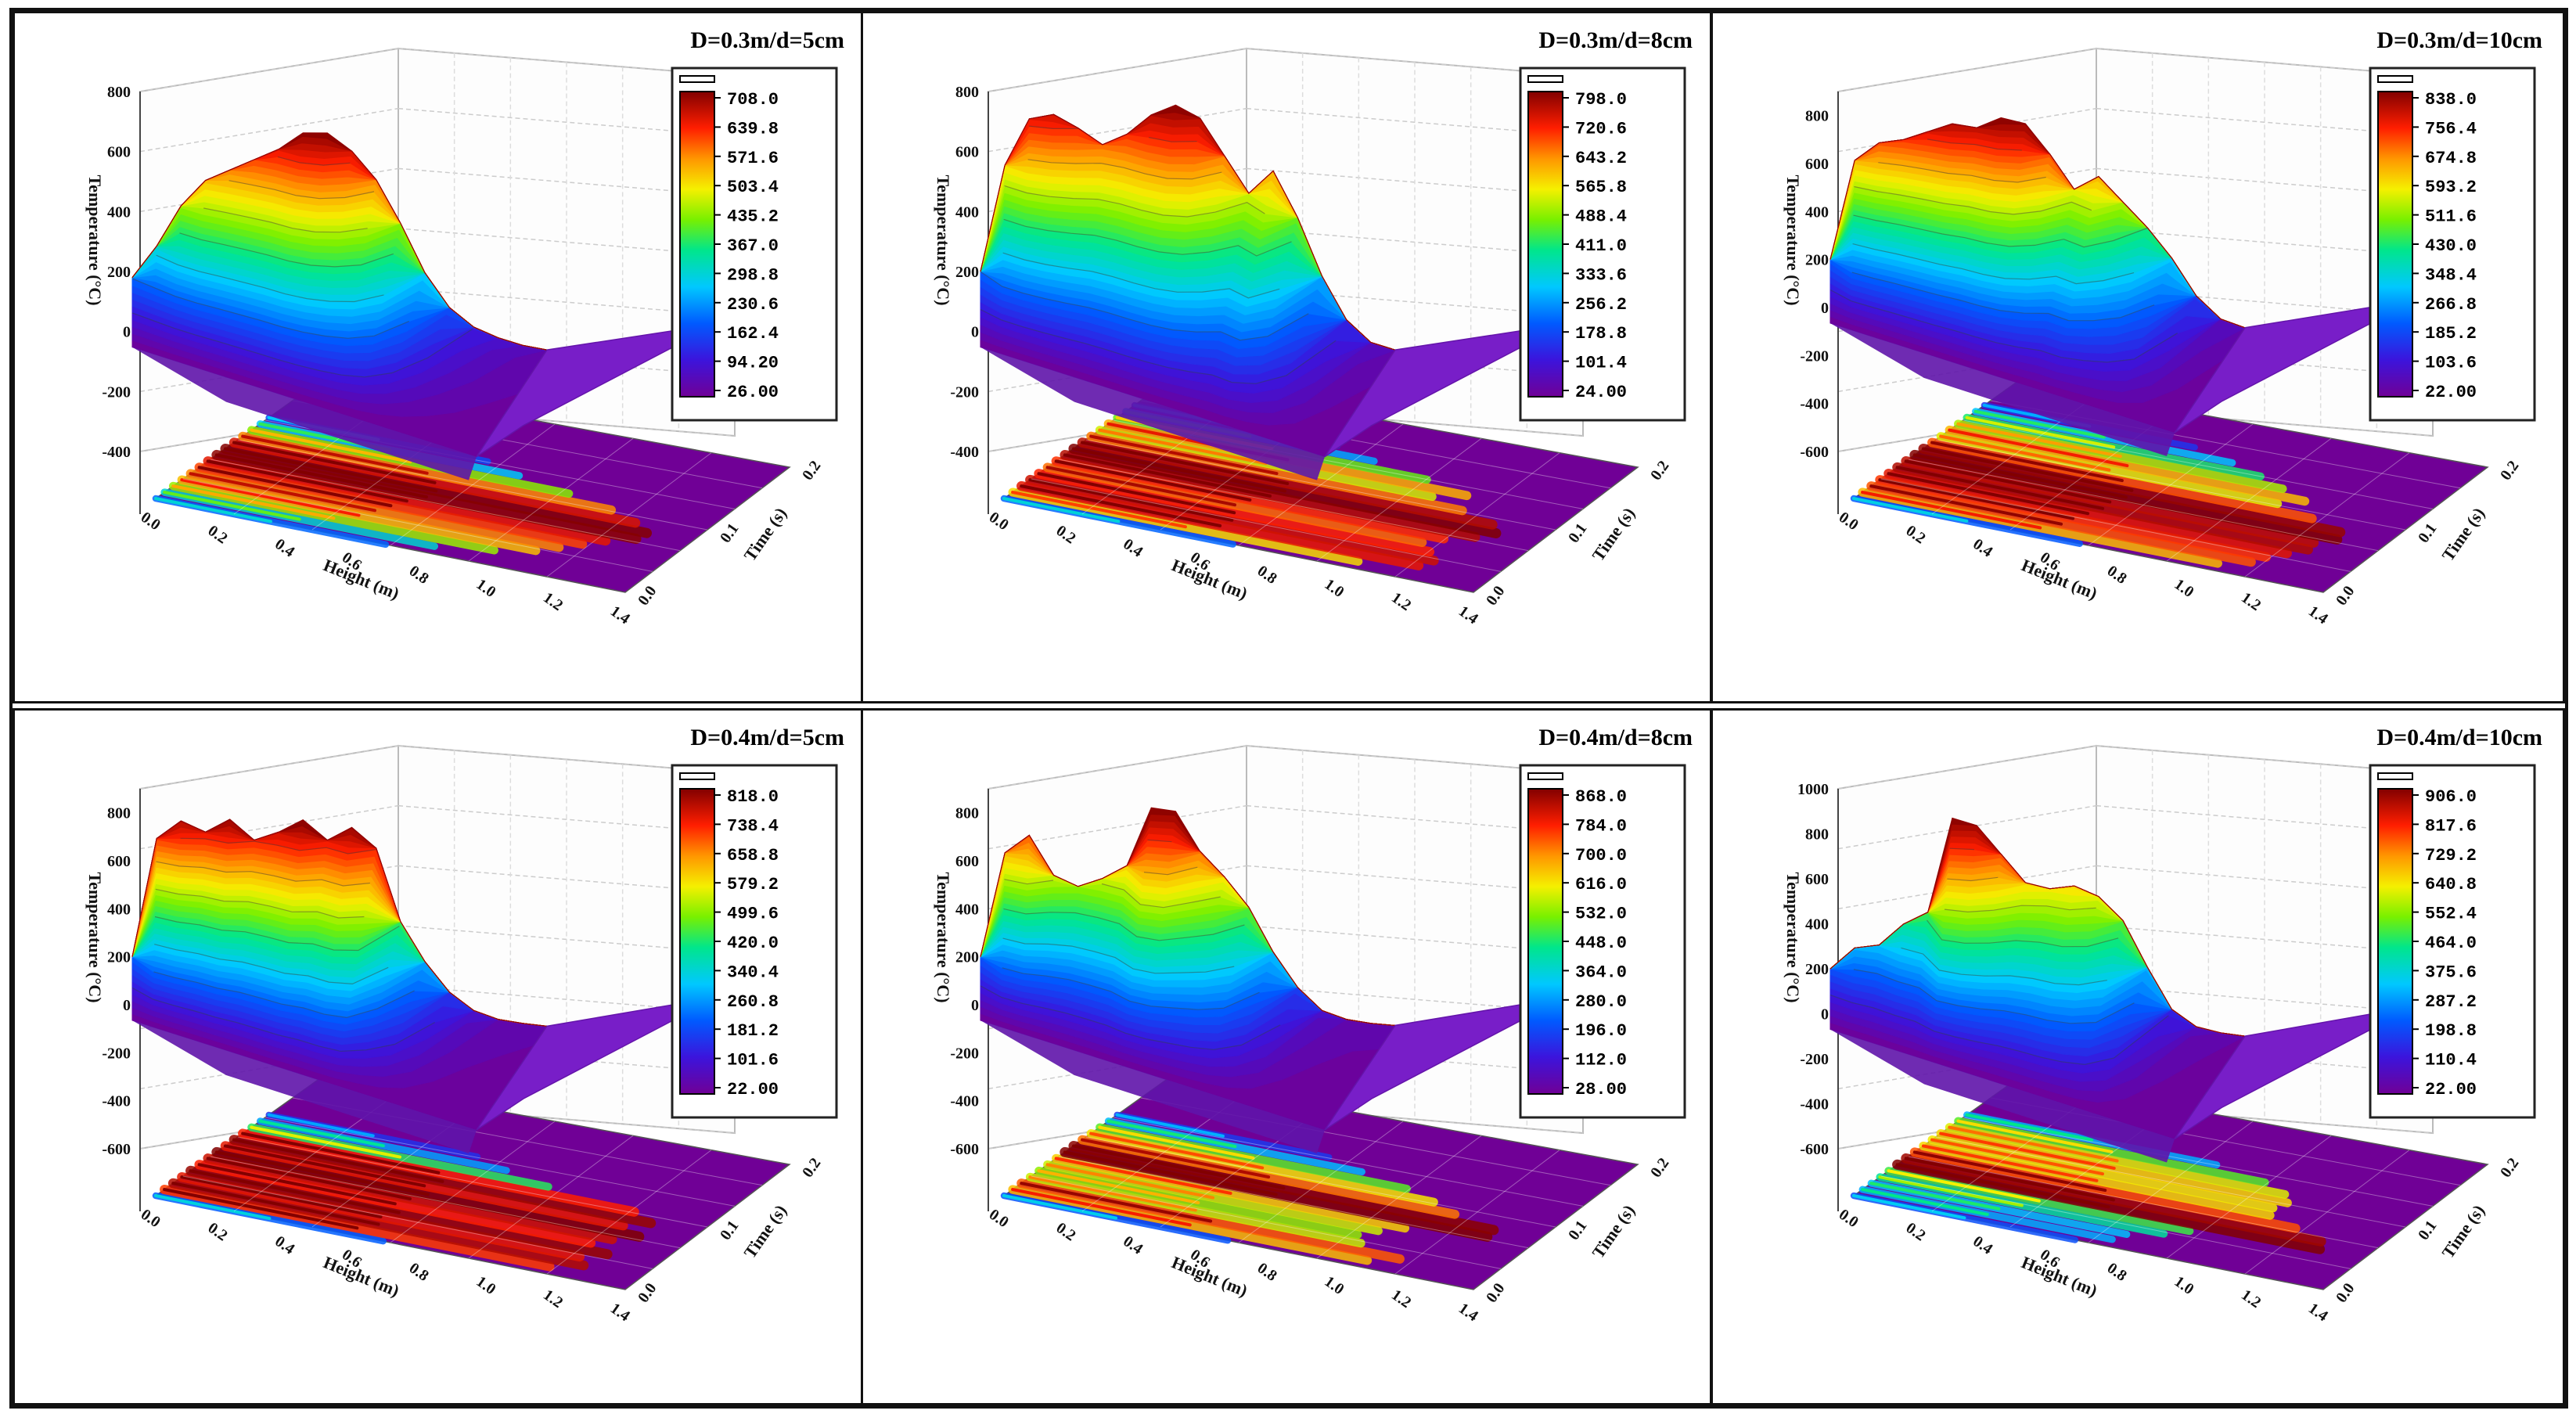 The image size is (2576, 1414). Describe the element at coordinates (1814, 404) in the screenshot. I see `z-tick-label: -400` at that location.